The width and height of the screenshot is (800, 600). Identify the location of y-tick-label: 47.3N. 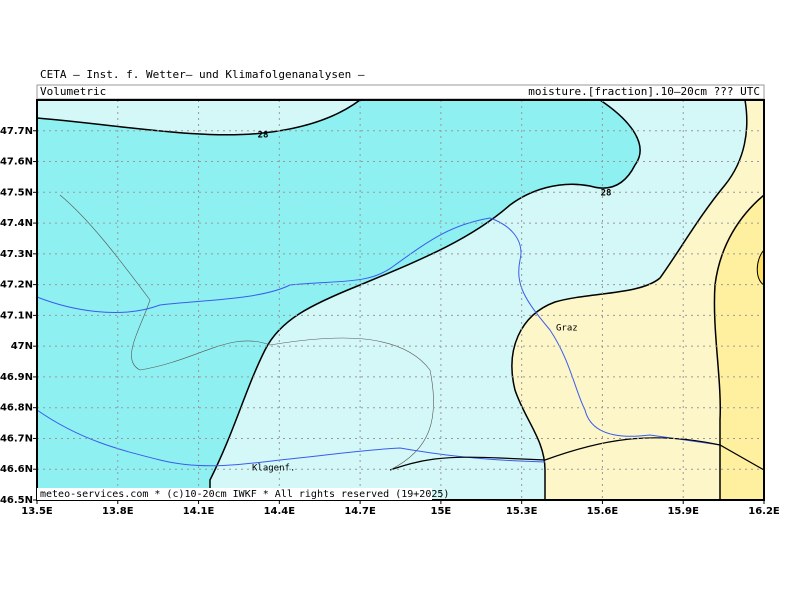
(16, 254).